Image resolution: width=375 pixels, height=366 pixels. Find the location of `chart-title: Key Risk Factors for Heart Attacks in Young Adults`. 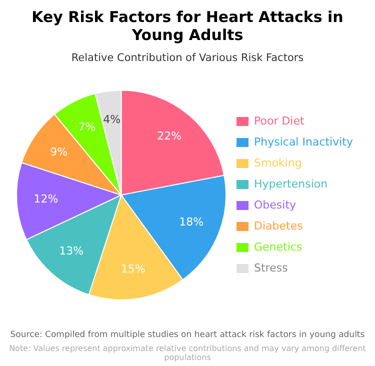

chart-title: Key Risk Factors for Heart Attacks in Young Adults is located at coordinates (187, 26).